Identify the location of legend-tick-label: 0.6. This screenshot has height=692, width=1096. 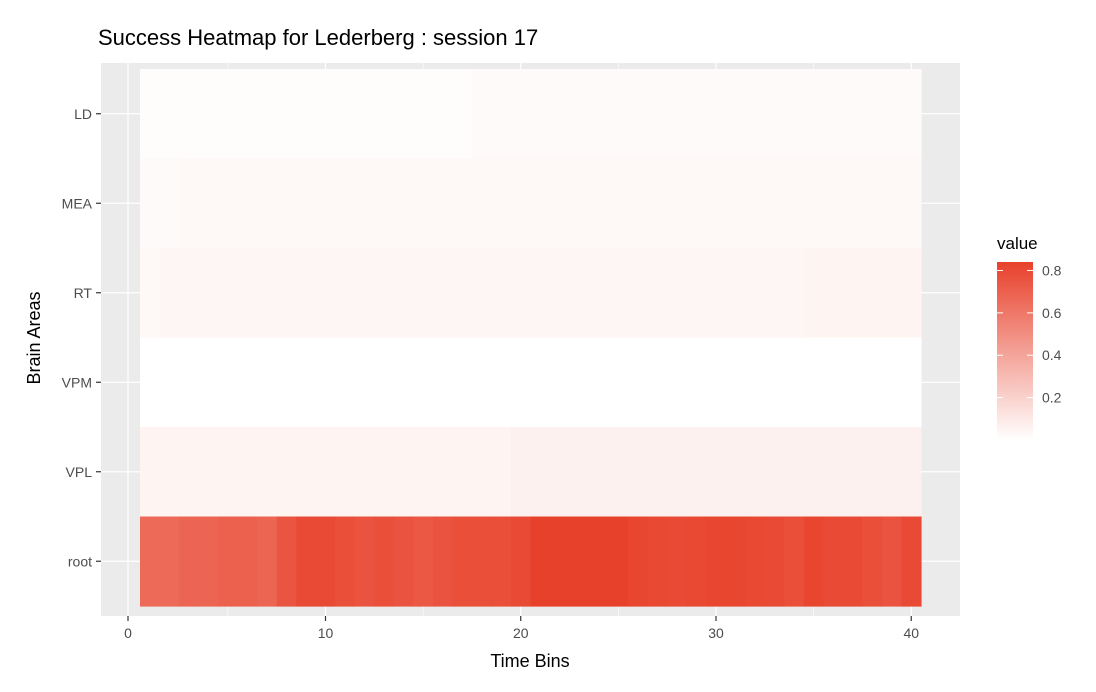
(1052, 313).